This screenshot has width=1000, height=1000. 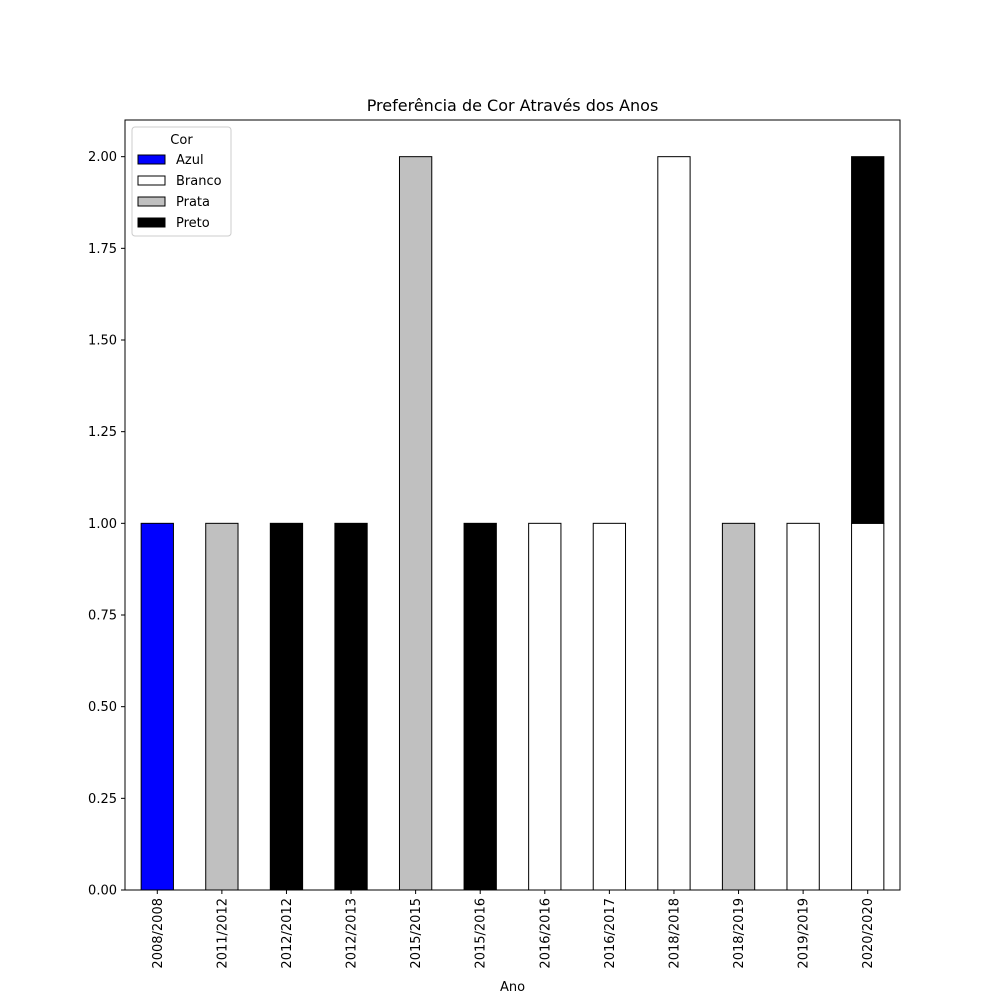 What do you see at coordinates (222, 933) in the screenshot?
I see `x-tick-label: 2011/2012` at bounding box center [222, 933].